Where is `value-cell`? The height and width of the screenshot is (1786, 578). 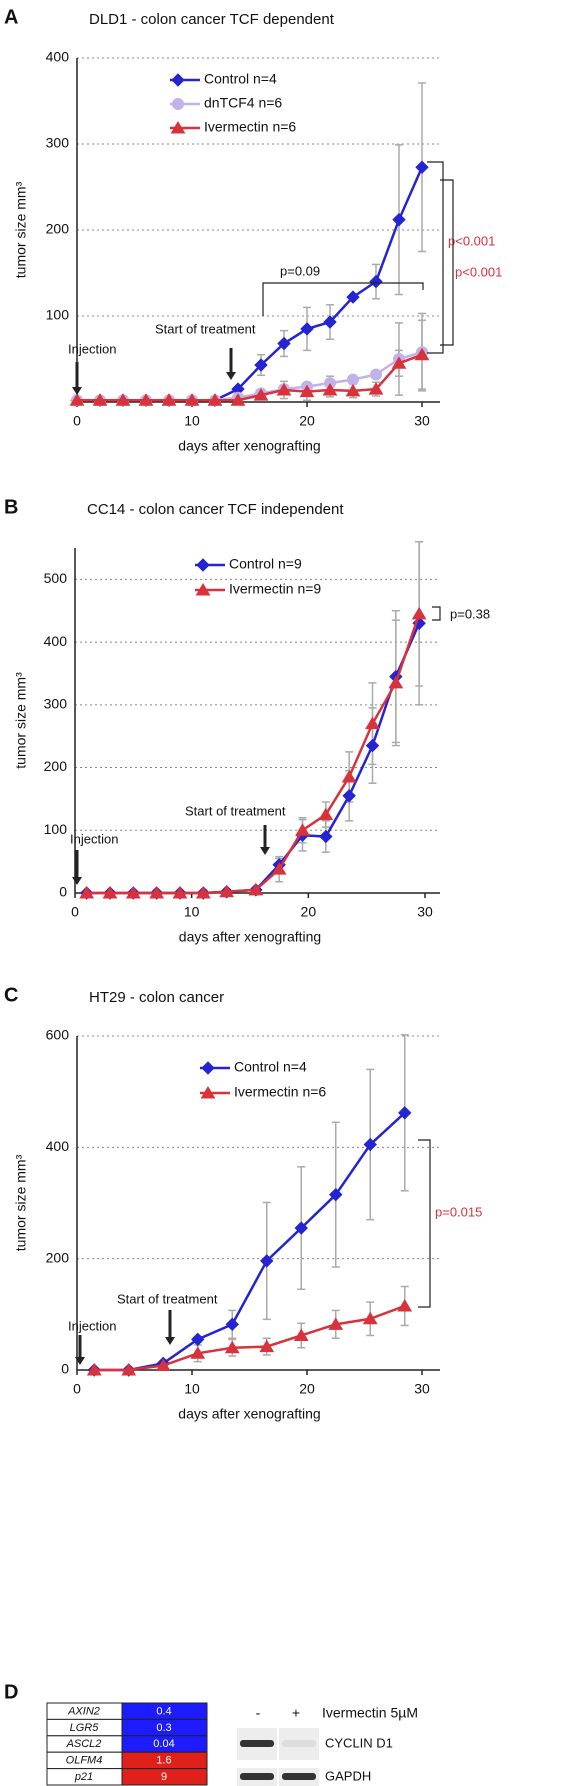 value-cell is located at coordinates (164, 1777).